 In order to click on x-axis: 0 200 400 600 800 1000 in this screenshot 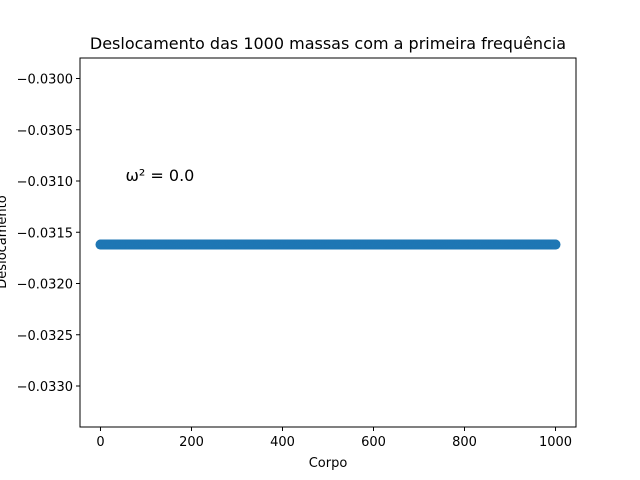, I will do `click(334, 438)`.